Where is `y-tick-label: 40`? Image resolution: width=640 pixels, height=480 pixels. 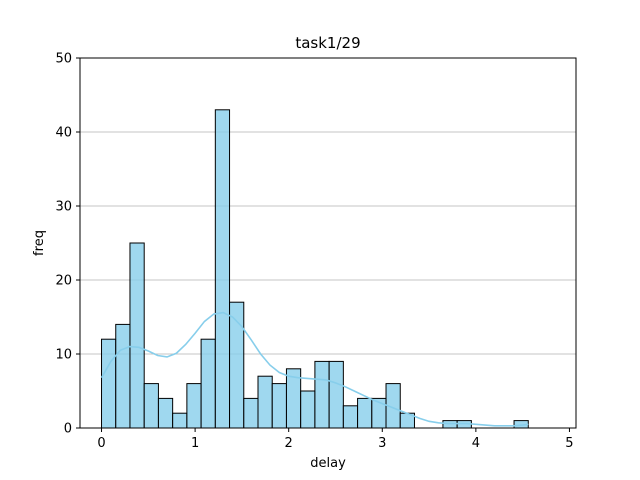
y-tick-label: 40 is located at coordinates (63, 133).